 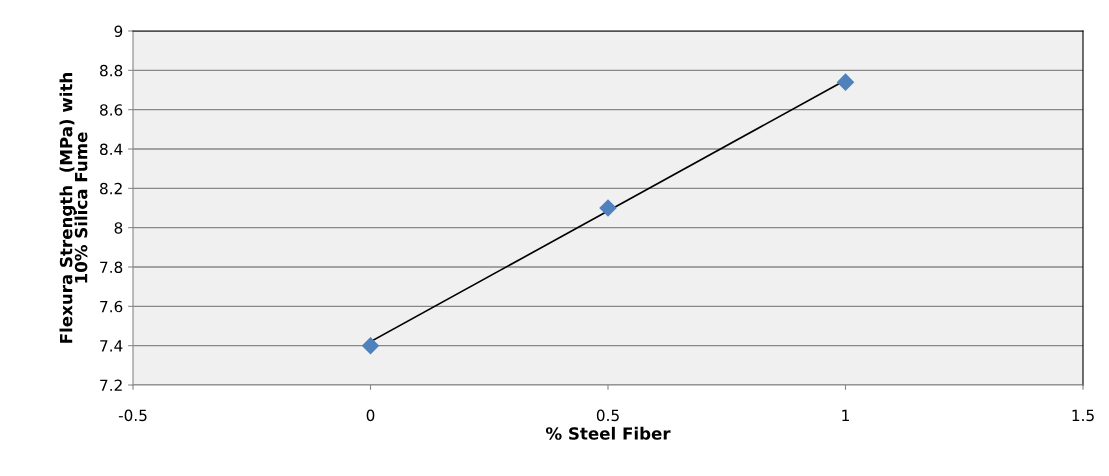 I want to click on y-tick-label: 8, so click(x=118, y=228).